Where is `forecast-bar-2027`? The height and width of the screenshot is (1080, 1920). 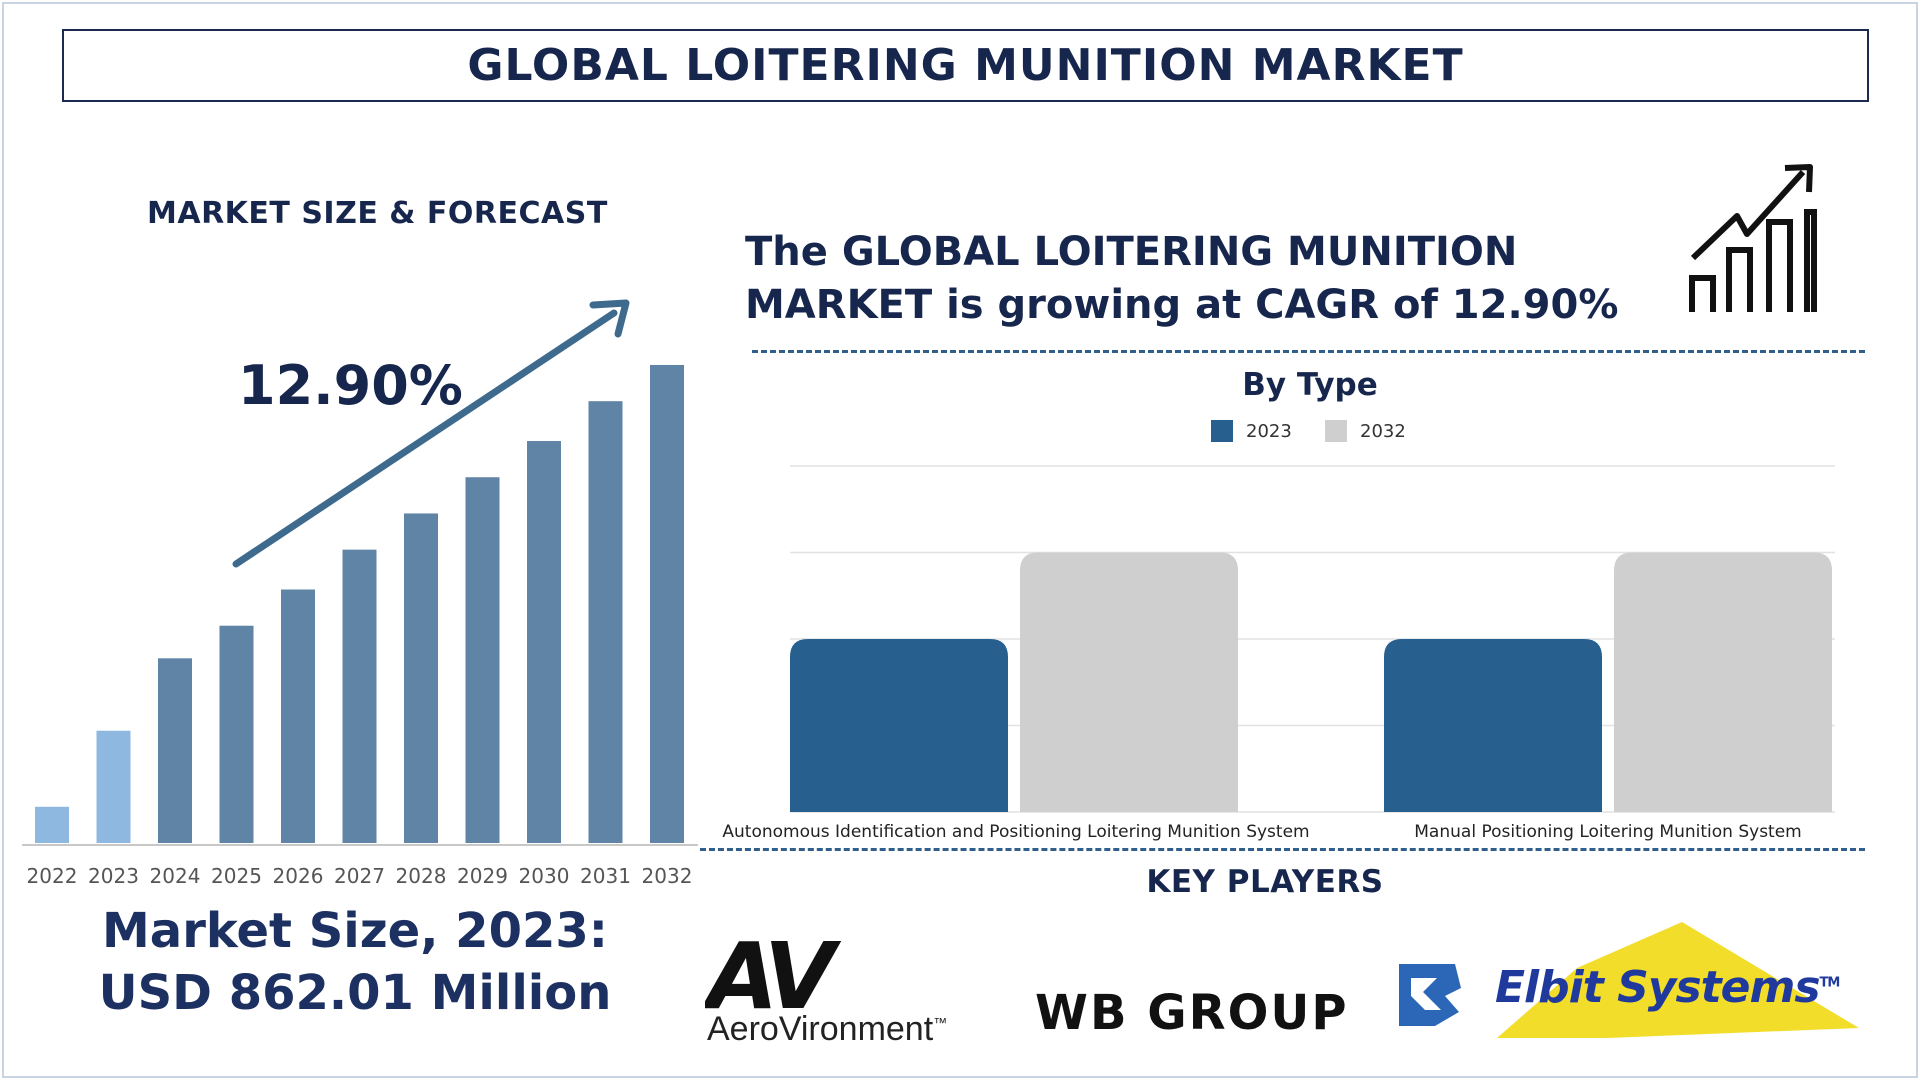
forecast-bar-2027 is located at coordinates (359, 696).